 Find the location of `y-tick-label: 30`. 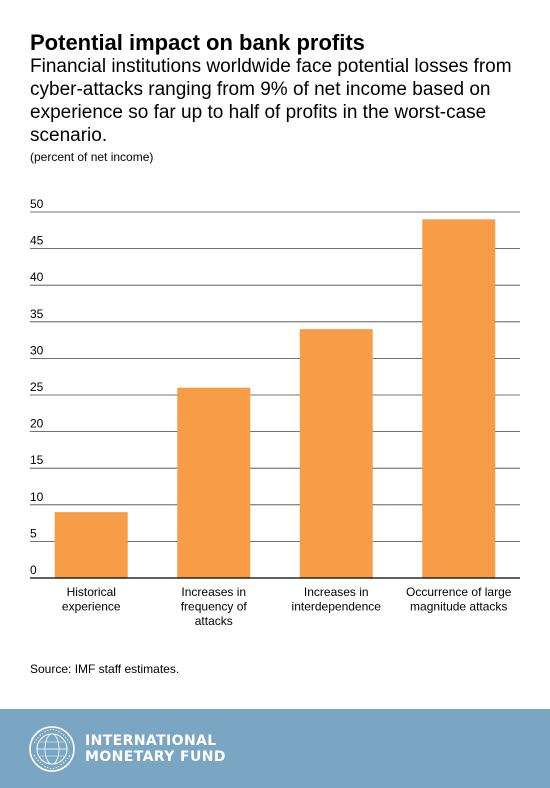

y-tick-label: 30 is located at coordinates (37, 350).